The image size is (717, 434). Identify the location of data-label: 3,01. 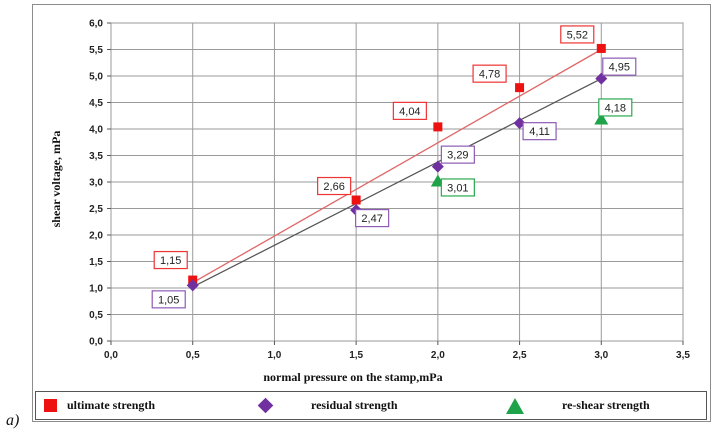
(457, 188).